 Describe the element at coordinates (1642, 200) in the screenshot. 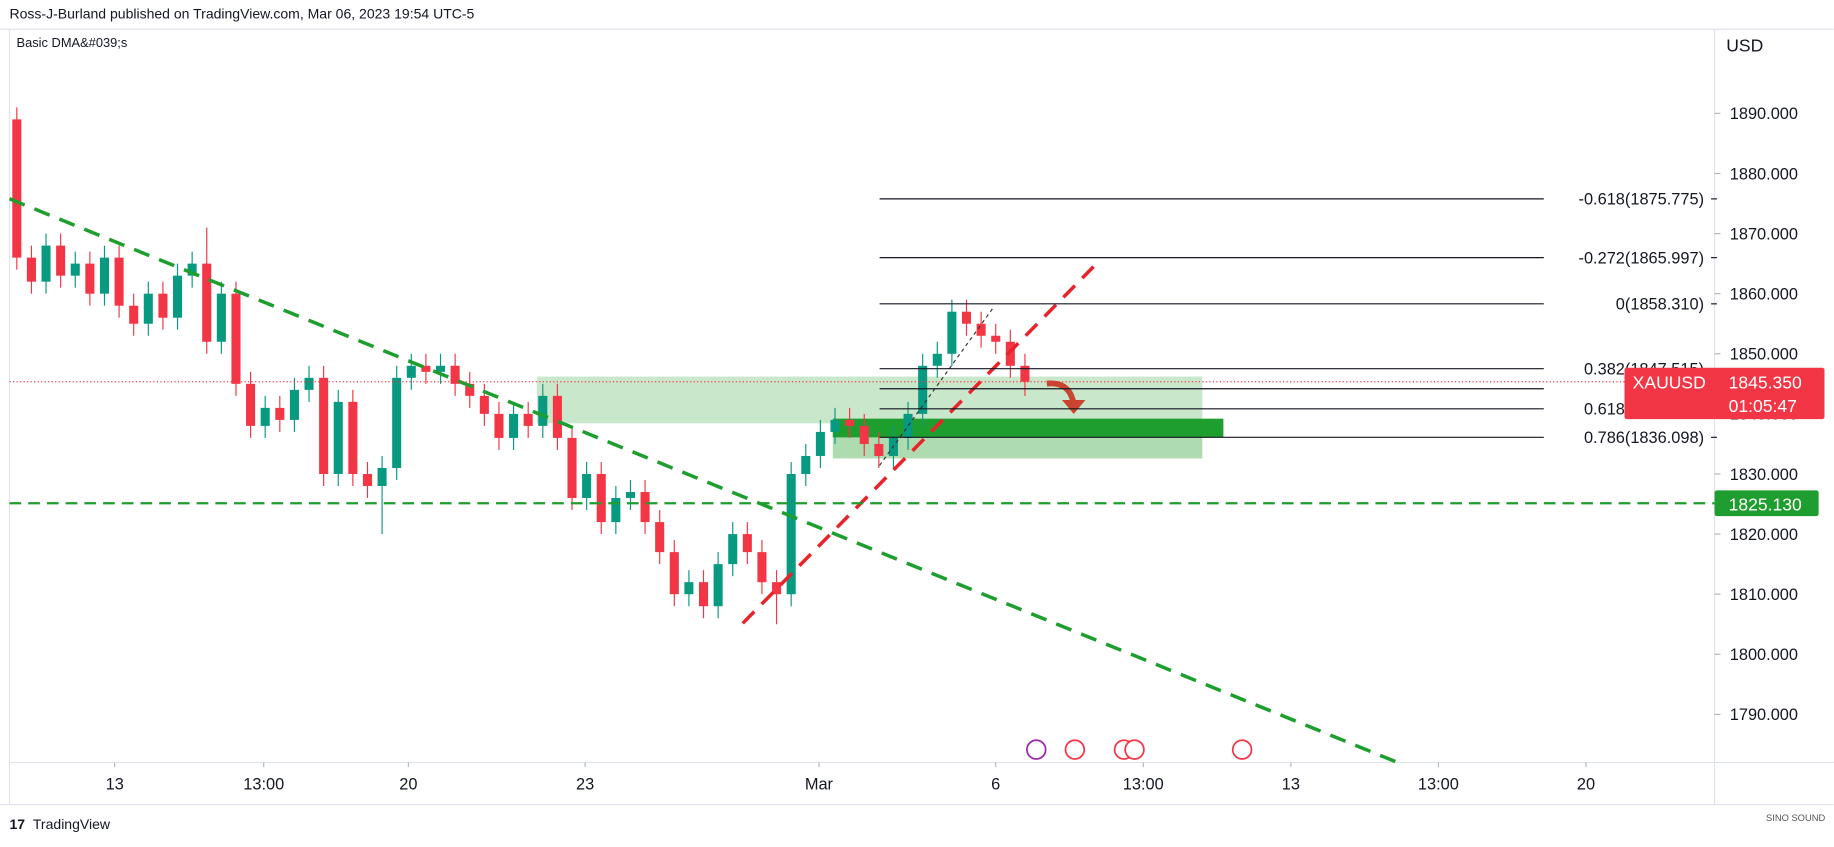

I see `fib-label: -0.618(1875.775)` at that location.